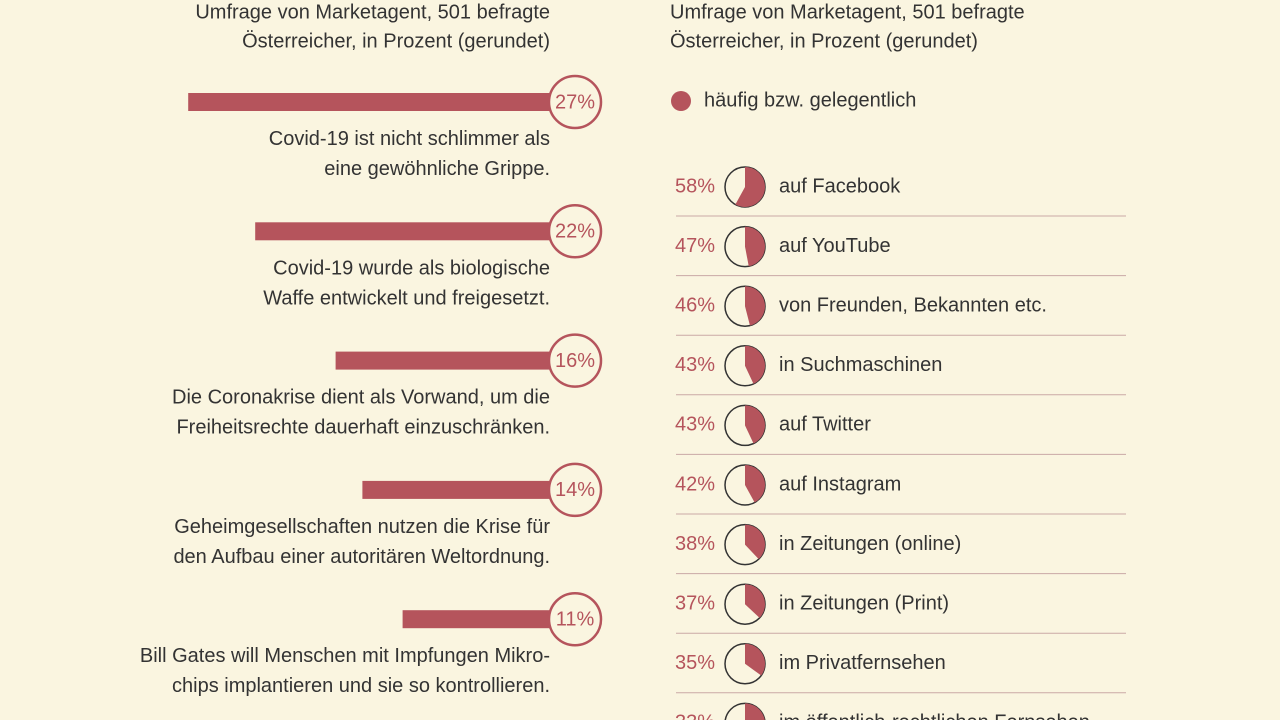 The image size is (1280, 720). I want to click on category-label: auf Twitter, so click(825, 425).